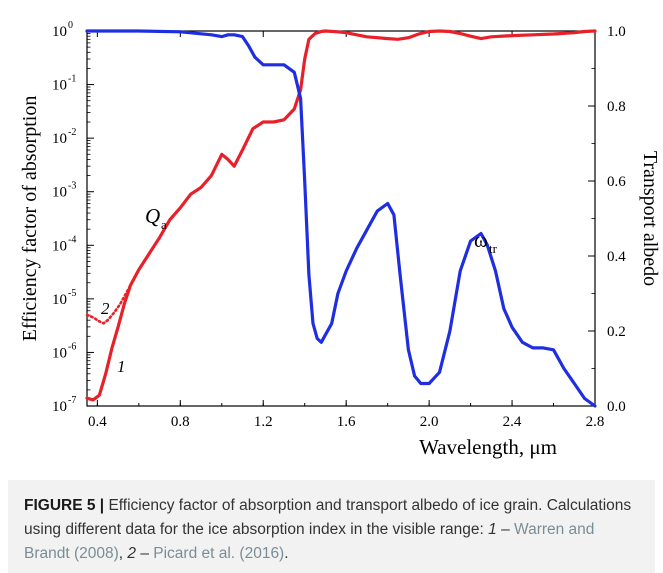 The width and height of the screenshot is (663, 573). I want to click on y-right-tick-label: 0.8, so click(616, 107).